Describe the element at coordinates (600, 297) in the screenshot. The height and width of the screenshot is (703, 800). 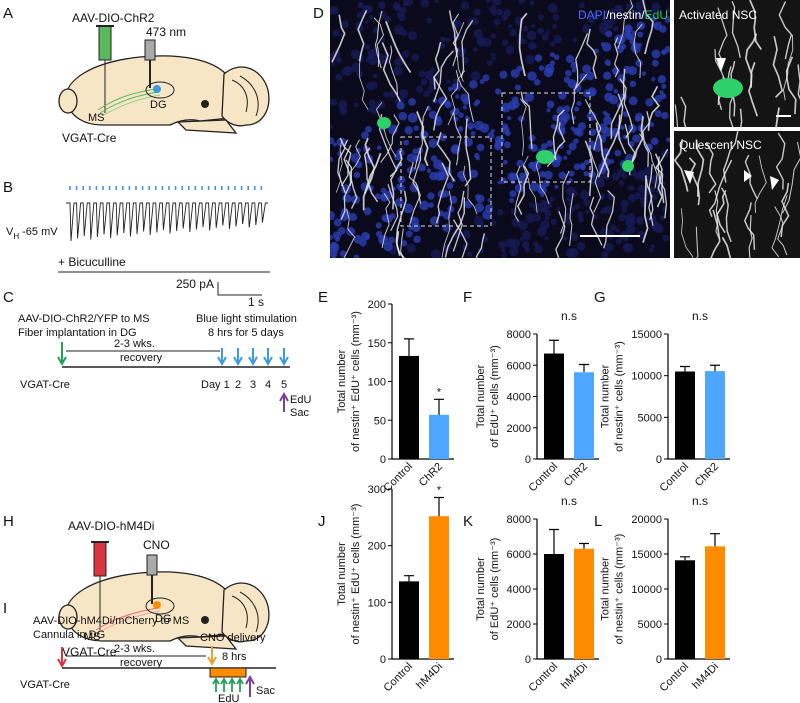
I see `panel-letter: G` at that location.